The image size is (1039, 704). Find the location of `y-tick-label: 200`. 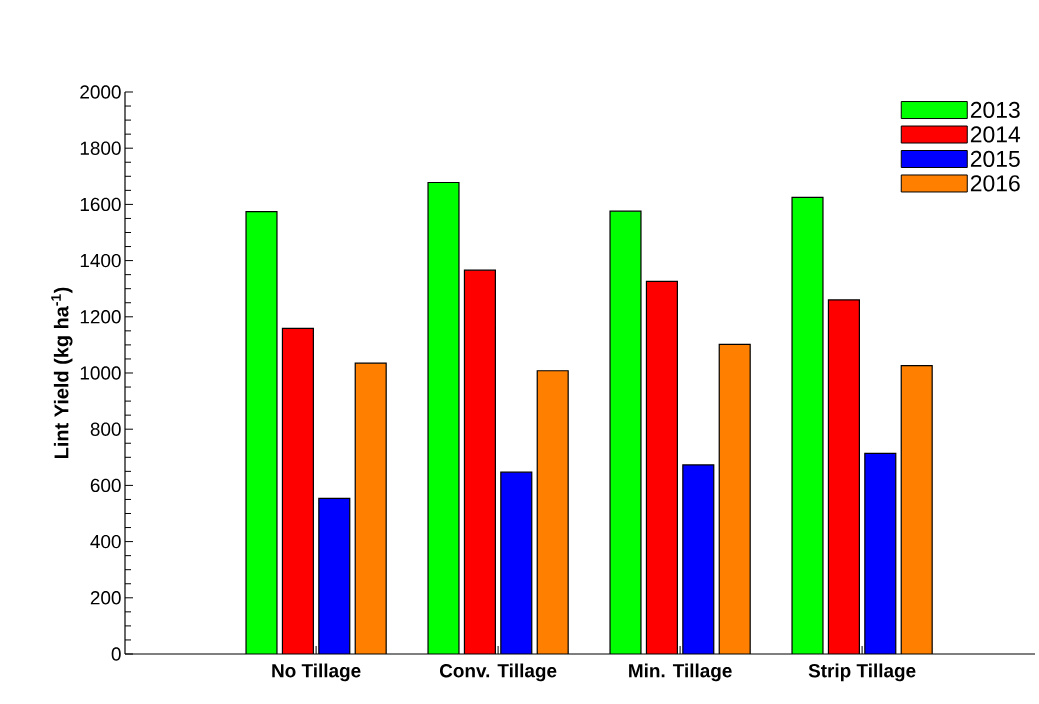

y-tick-label: 200 is located at coordinates (105, 598).